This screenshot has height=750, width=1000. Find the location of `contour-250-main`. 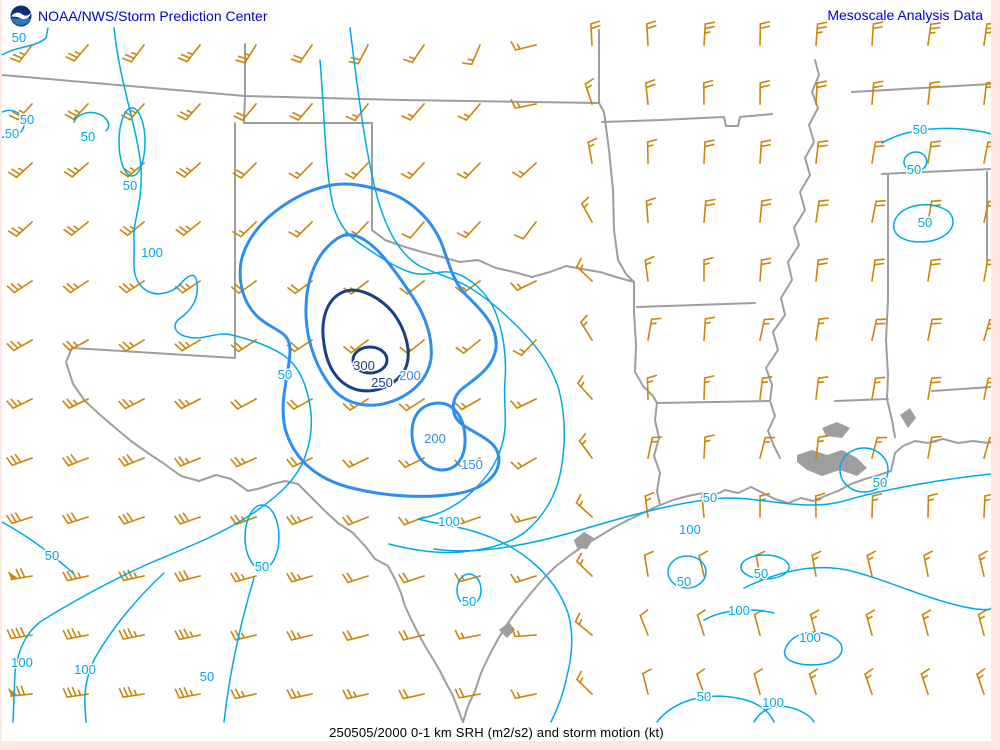

contour-250-main is located at coordinates (365, 340).